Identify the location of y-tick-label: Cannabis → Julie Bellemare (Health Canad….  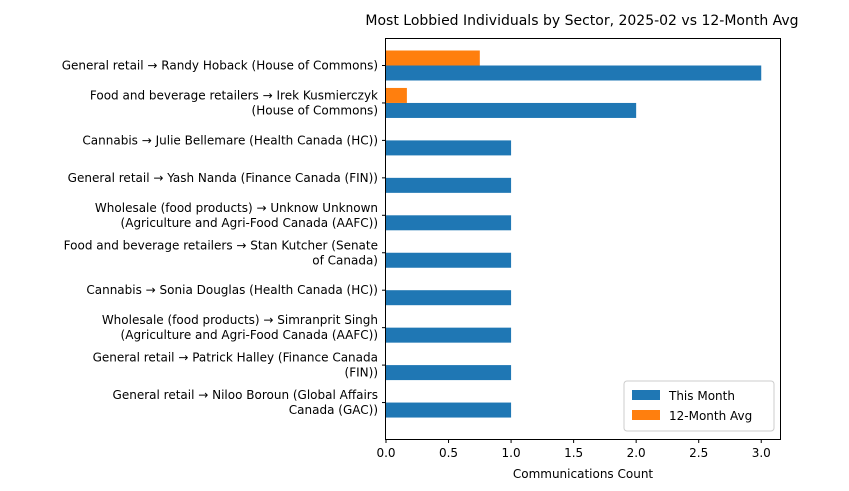
(230, 140).